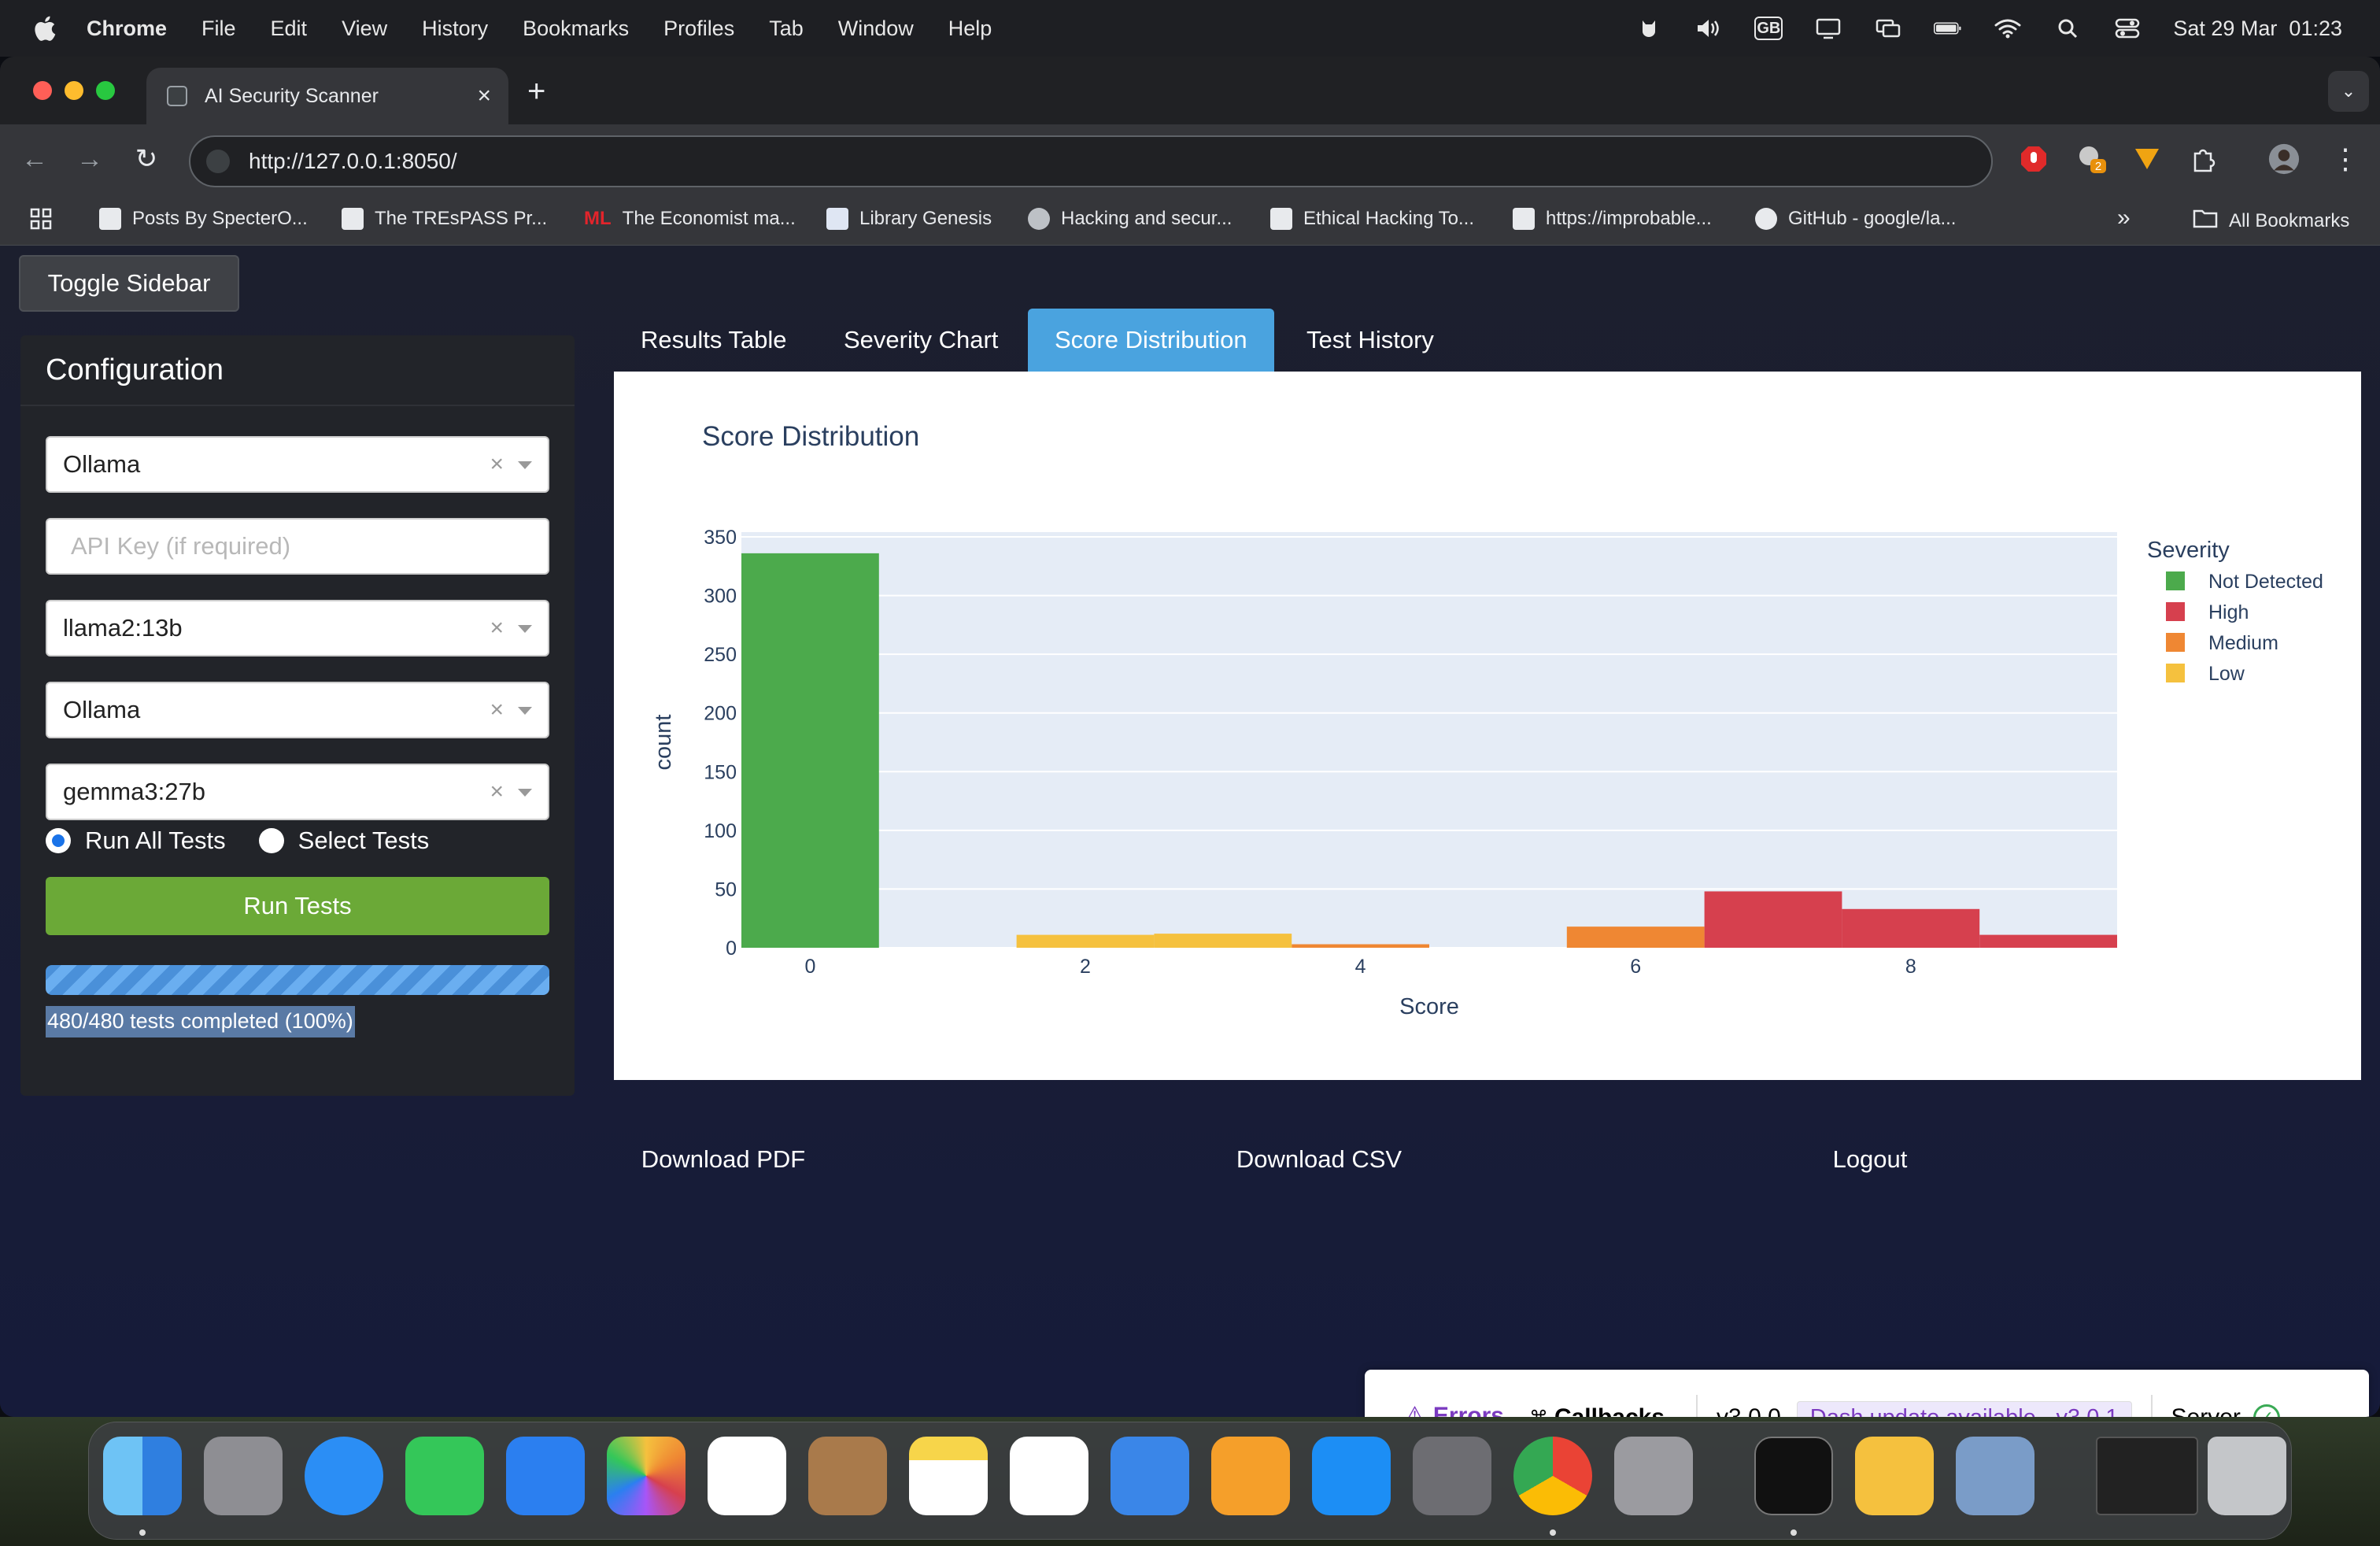 This screenshot has height=1546, width=2380. I want to click on bookmark-library-genesis: Library Genesis, so click(909, 219).